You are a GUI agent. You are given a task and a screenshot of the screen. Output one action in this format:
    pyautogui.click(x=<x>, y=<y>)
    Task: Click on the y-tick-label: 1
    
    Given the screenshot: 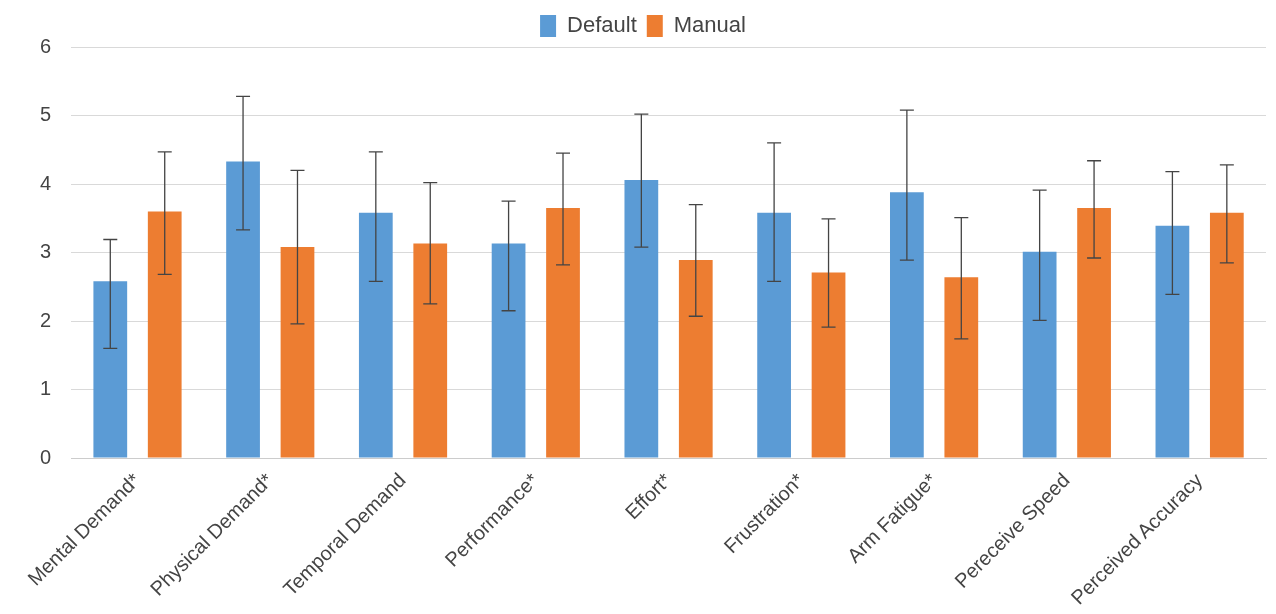 What is the action you would take?
    pyautogui.click(x=46, y=388)
    